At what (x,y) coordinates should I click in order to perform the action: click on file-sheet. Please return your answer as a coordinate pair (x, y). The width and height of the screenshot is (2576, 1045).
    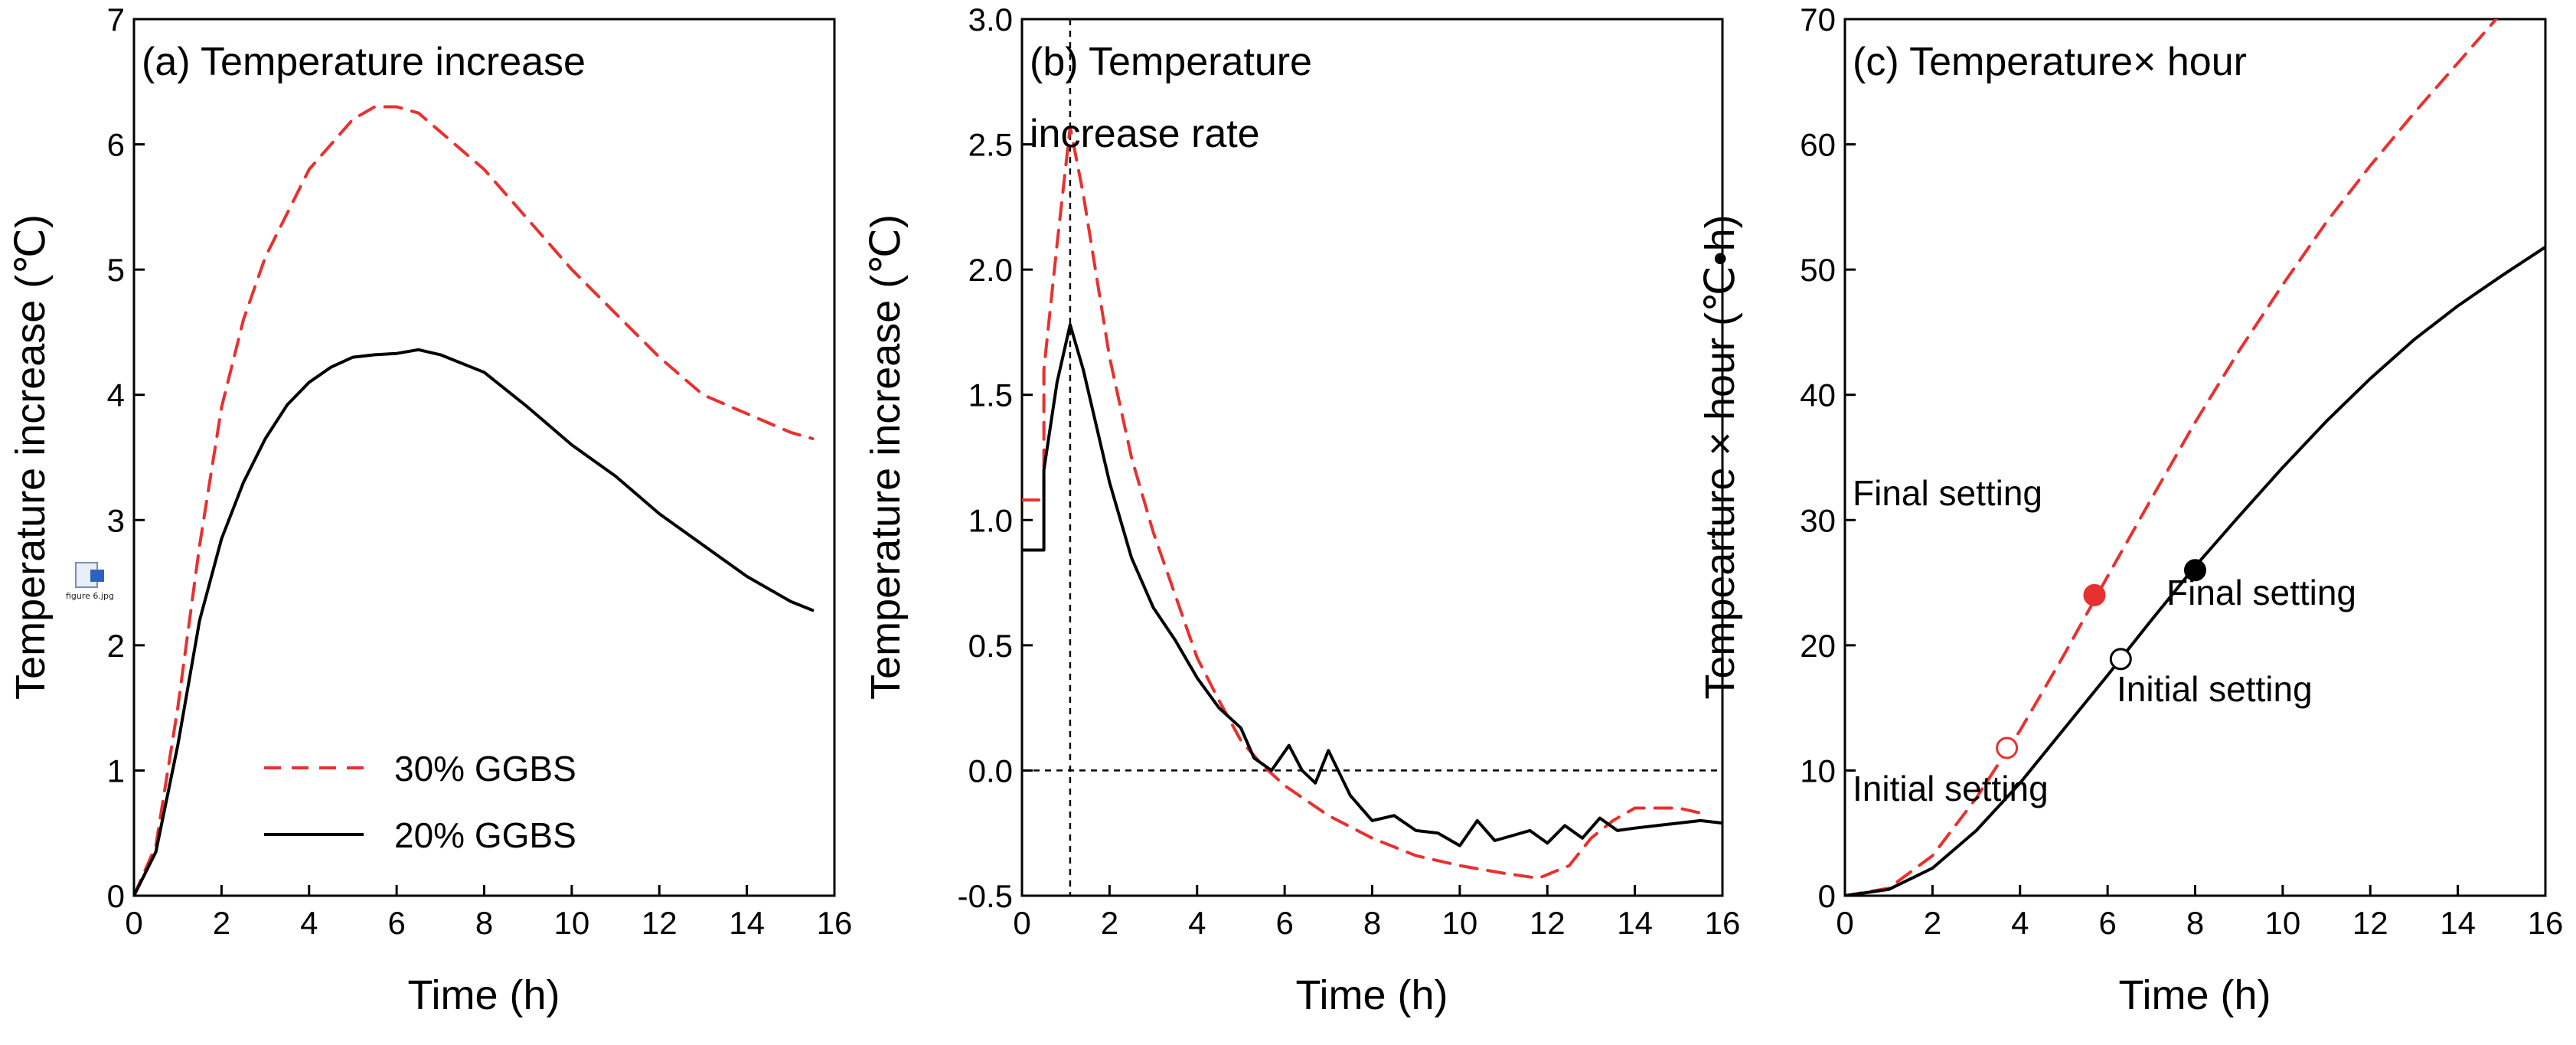
    Looking at the image, I should click on (89, 575).